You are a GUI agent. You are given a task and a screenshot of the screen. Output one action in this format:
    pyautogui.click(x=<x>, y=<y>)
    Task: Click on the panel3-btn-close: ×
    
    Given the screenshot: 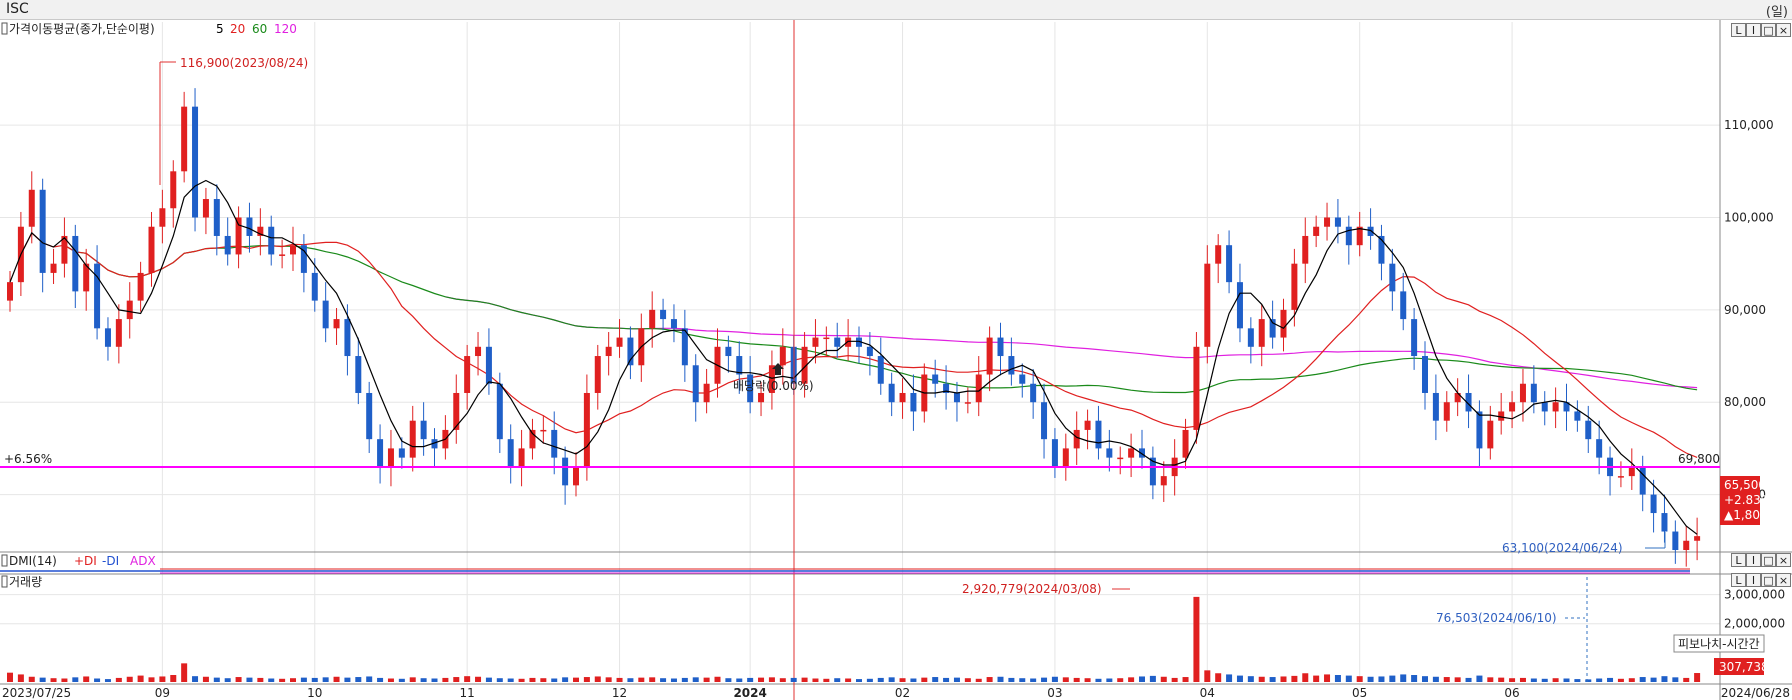 What is the action you would take?
    pyautogui.click(x=1783, y=580)
    